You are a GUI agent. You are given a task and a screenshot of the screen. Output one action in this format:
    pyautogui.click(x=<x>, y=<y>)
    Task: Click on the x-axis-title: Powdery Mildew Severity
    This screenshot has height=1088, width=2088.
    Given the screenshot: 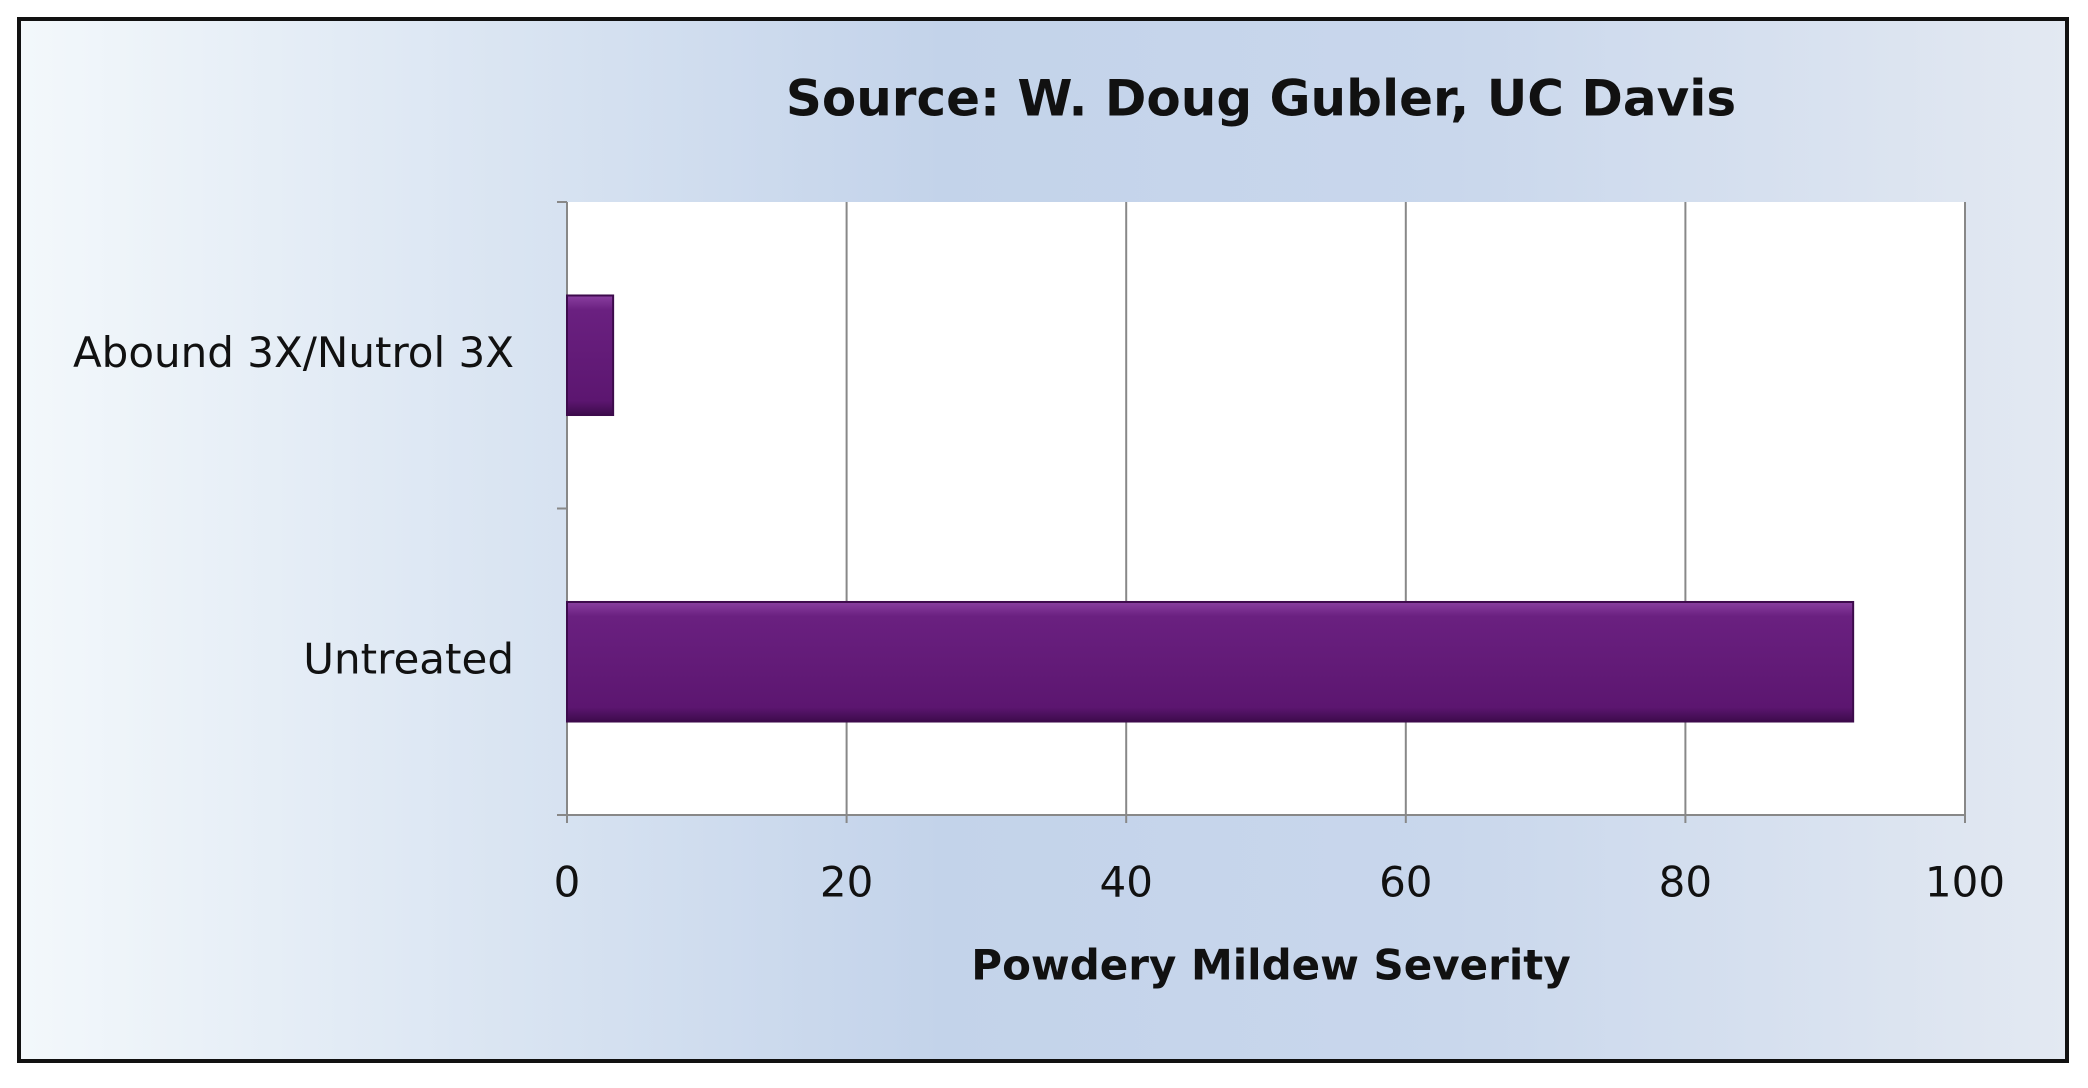 What is the action you would take?
    pyautogui.click(x=1270, y=965)
    